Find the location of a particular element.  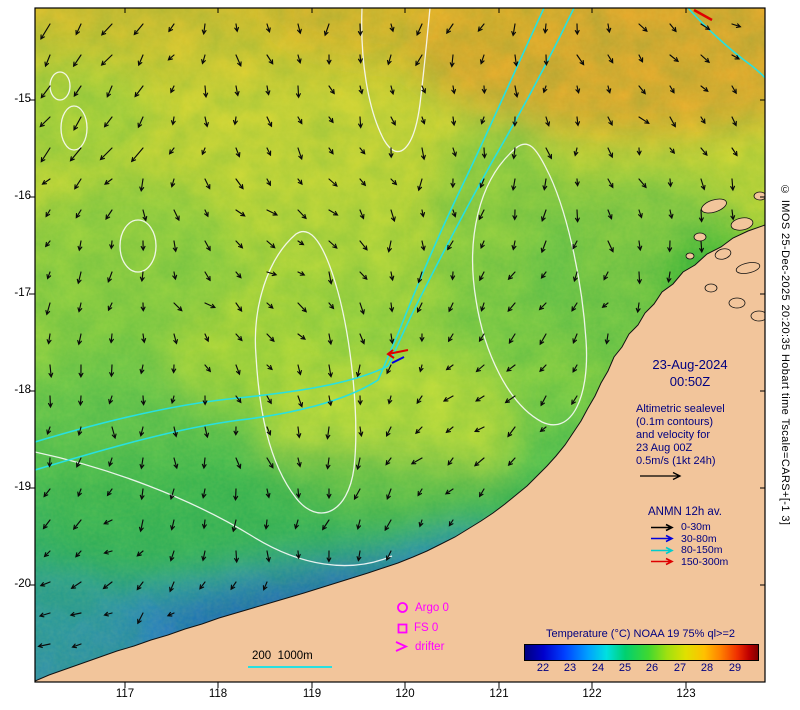

y-axis-label: -16 is located at coordinates (22, 196).